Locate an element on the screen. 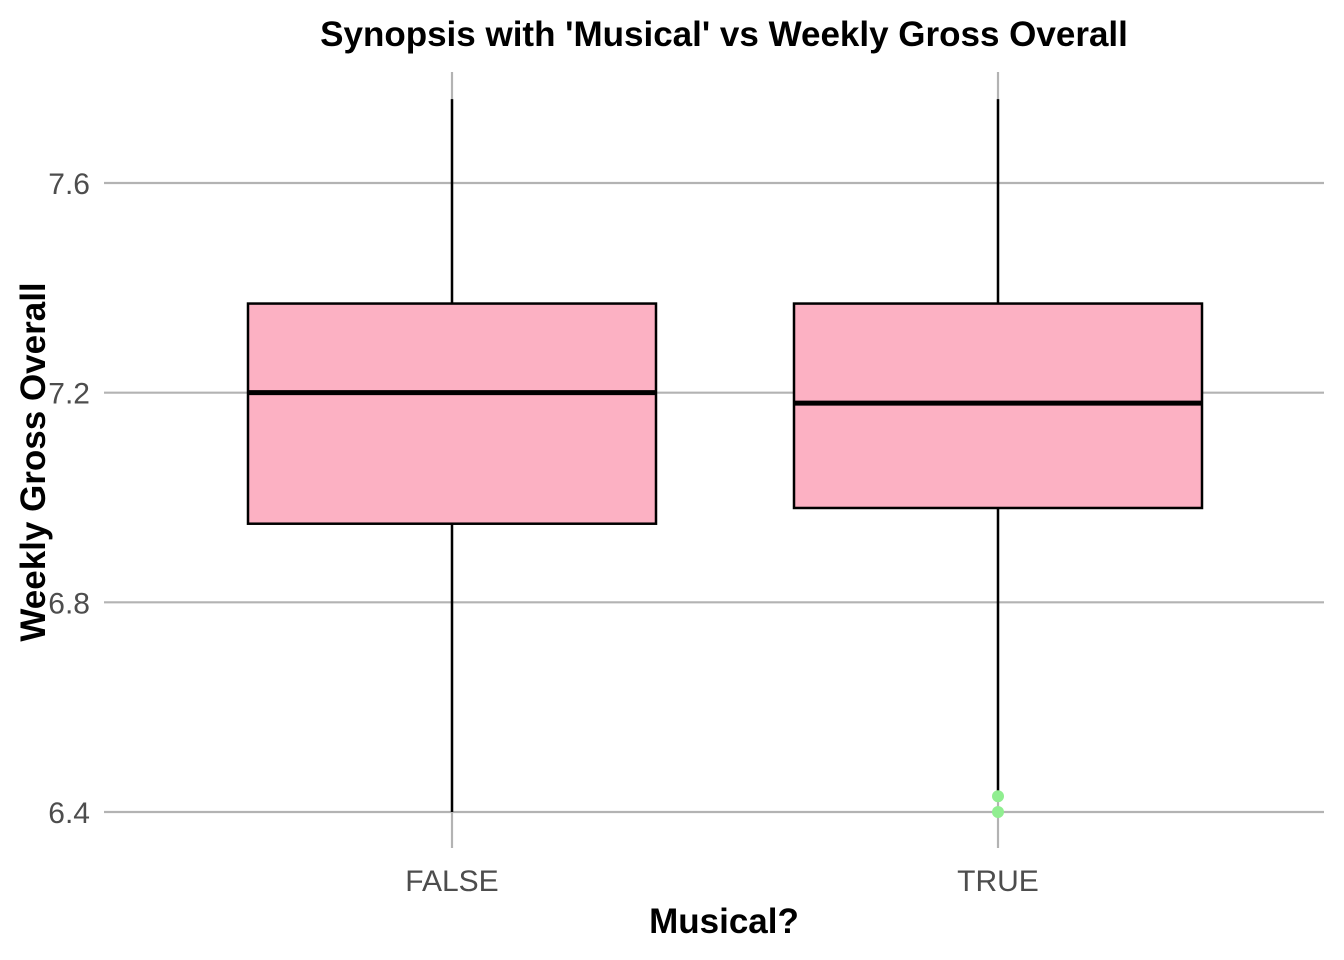 The width and height of the screenshot is (1344, 960). x-tick-label: TRUE is located at coordinates (998, 881).